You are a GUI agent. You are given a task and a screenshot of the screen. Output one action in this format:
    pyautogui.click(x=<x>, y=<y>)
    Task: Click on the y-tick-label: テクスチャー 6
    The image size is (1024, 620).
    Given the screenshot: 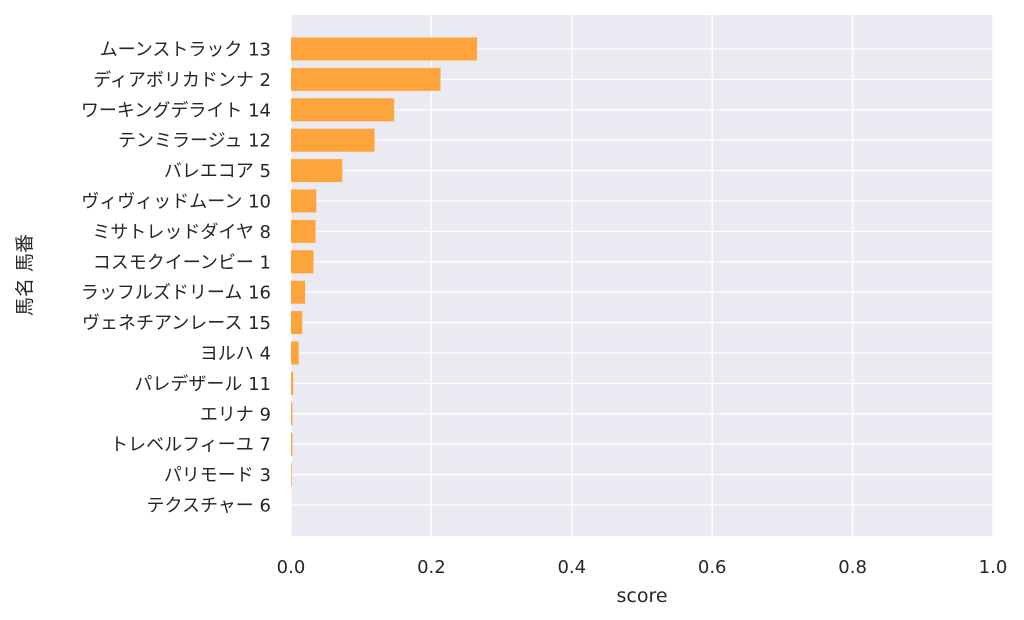 What is the action you would take?
    pyautogui.click(x=209, y=506)
    